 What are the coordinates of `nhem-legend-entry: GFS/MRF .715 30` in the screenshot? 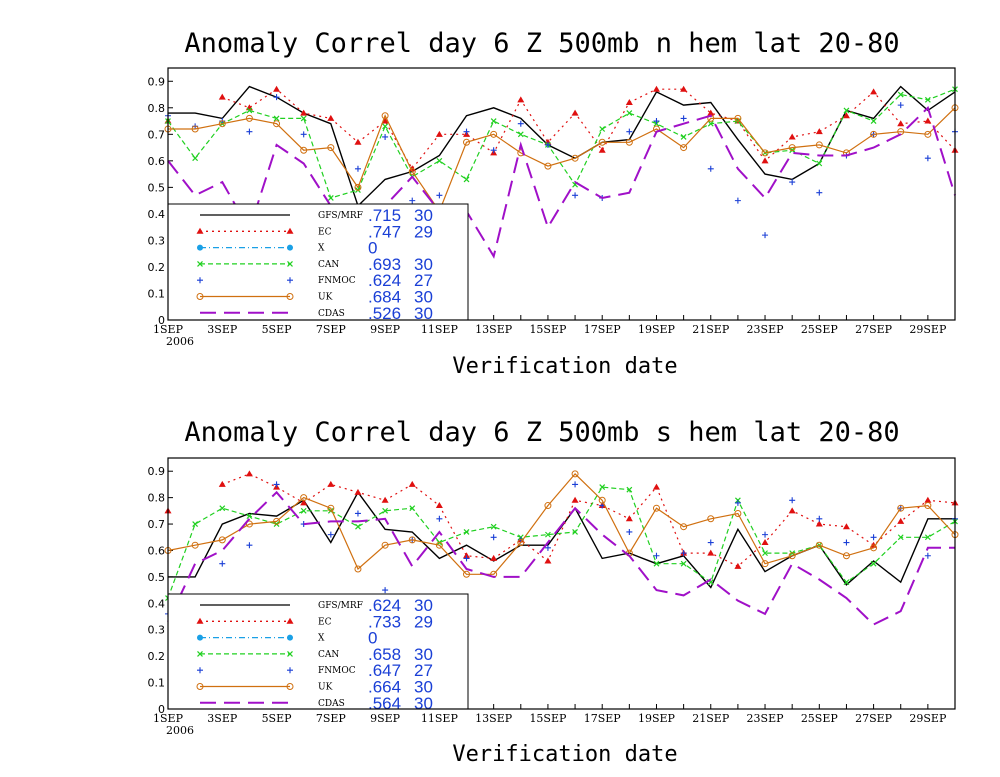 It's located at (316, 215).